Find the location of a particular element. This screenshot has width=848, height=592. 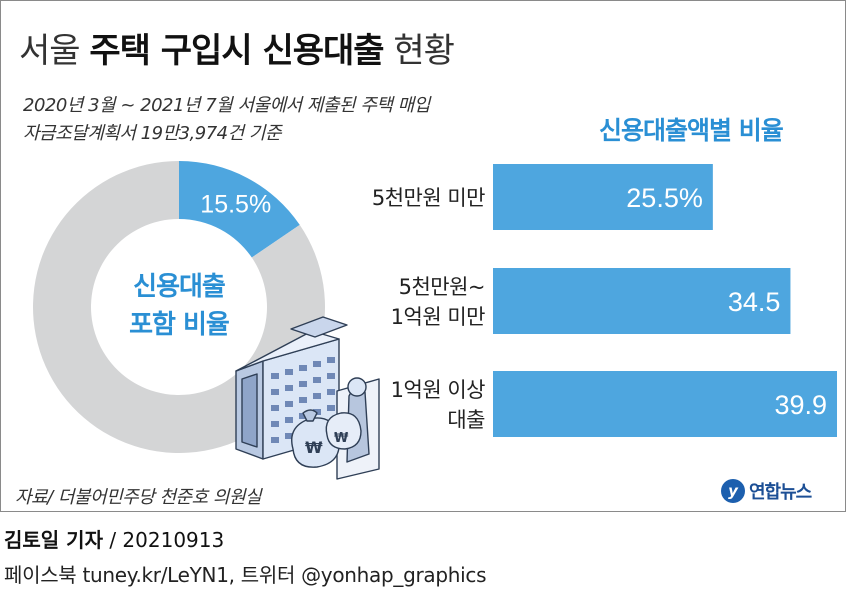

title-part-status: 현황 is located at coordinates (424, 51).